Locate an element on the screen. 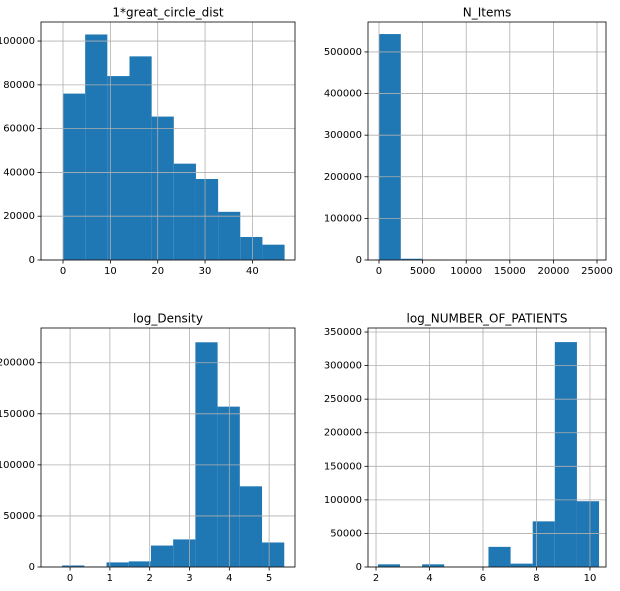 The width and height of the screenshot is (620, 591). y-tick-label: 40000 is located at coordinates (19, 172).